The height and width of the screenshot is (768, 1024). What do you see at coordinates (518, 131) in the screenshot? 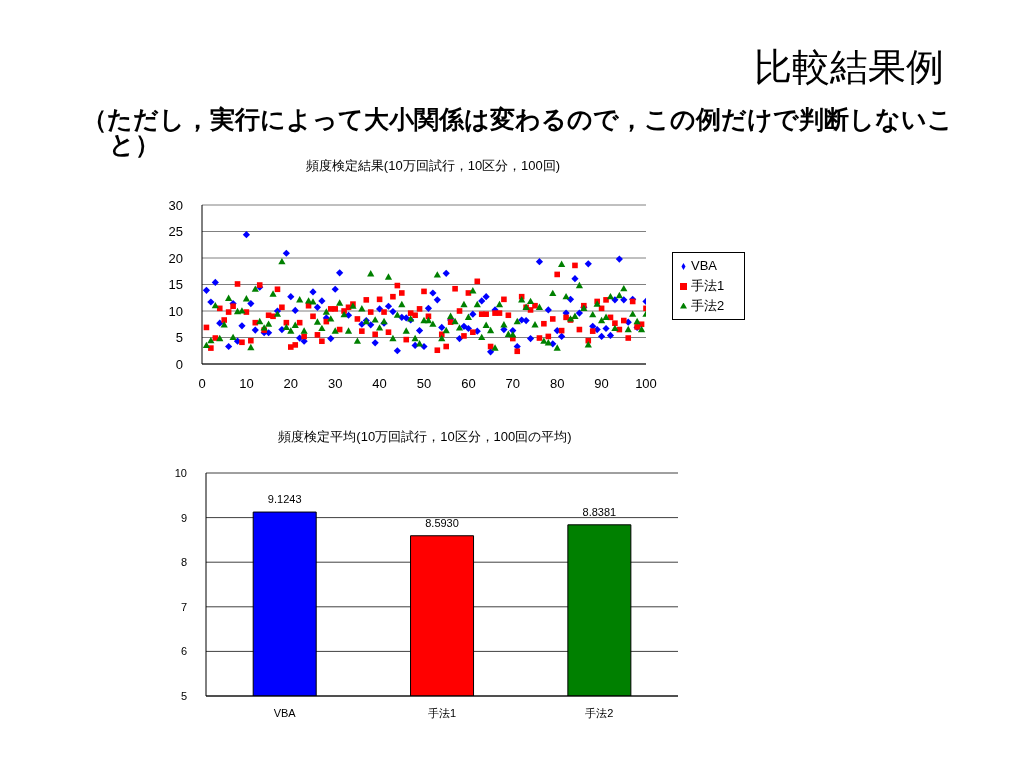
I see `text: （ただし，実行によって大小関係は変わるので，この例だけで判断しないこと）` at bounding box center [518, 131].